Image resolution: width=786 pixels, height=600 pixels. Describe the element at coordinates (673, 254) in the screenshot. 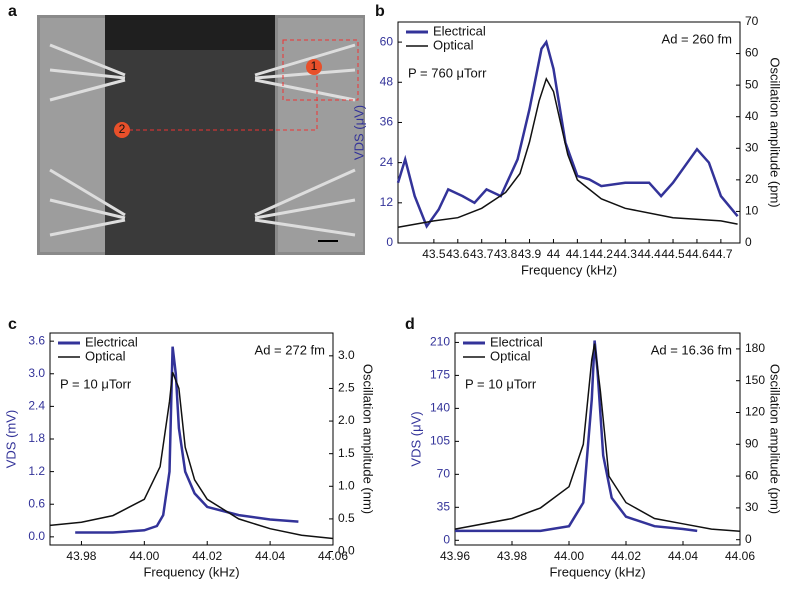

I see `x-tick-label: 44.5` at that location.